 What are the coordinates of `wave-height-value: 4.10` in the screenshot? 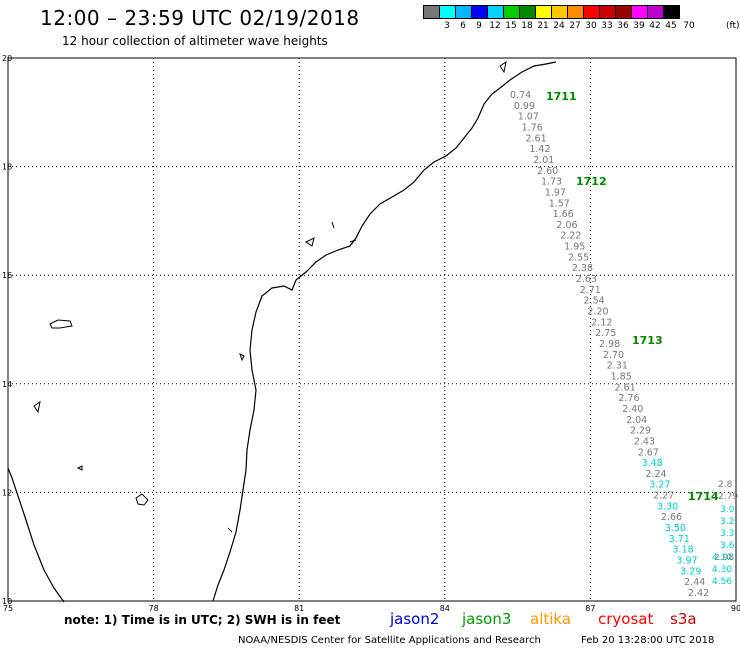 It's located at (722, 558).